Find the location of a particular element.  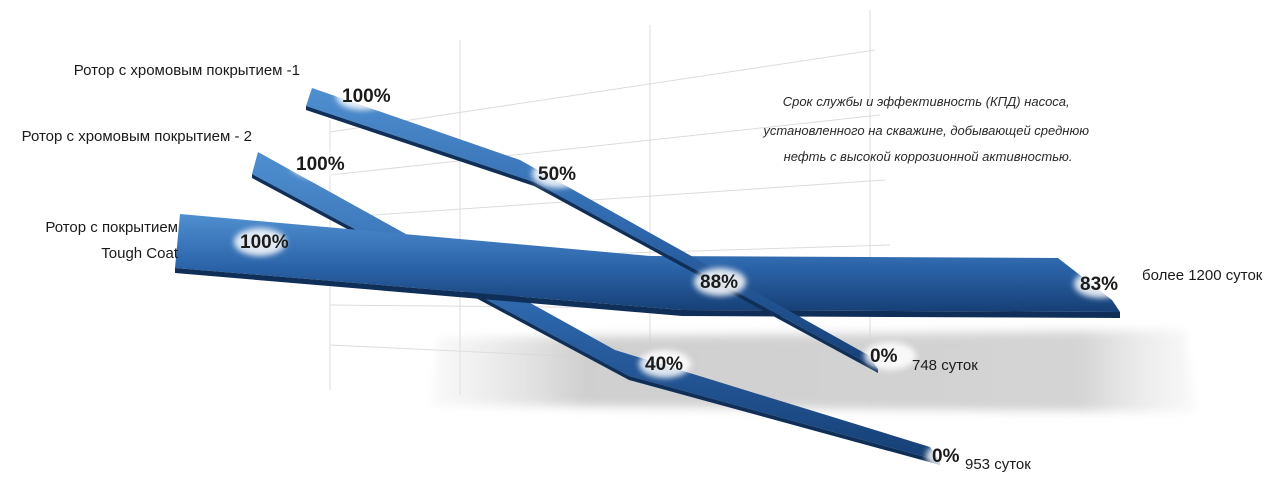

end-label: 748 суток is located at coordinates (945, 365).